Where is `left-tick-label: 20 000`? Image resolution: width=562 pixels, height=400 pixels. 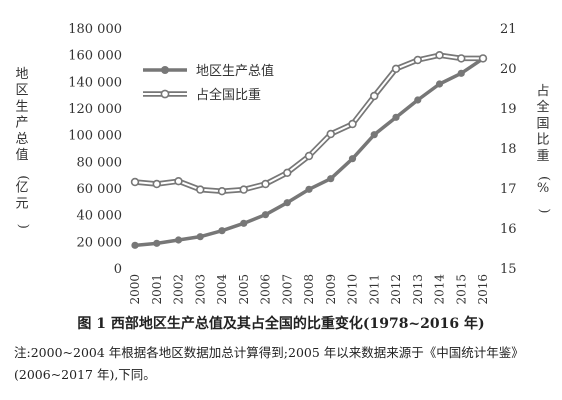 left-tick-label: 20 000 is located at coordinates (100, 242).